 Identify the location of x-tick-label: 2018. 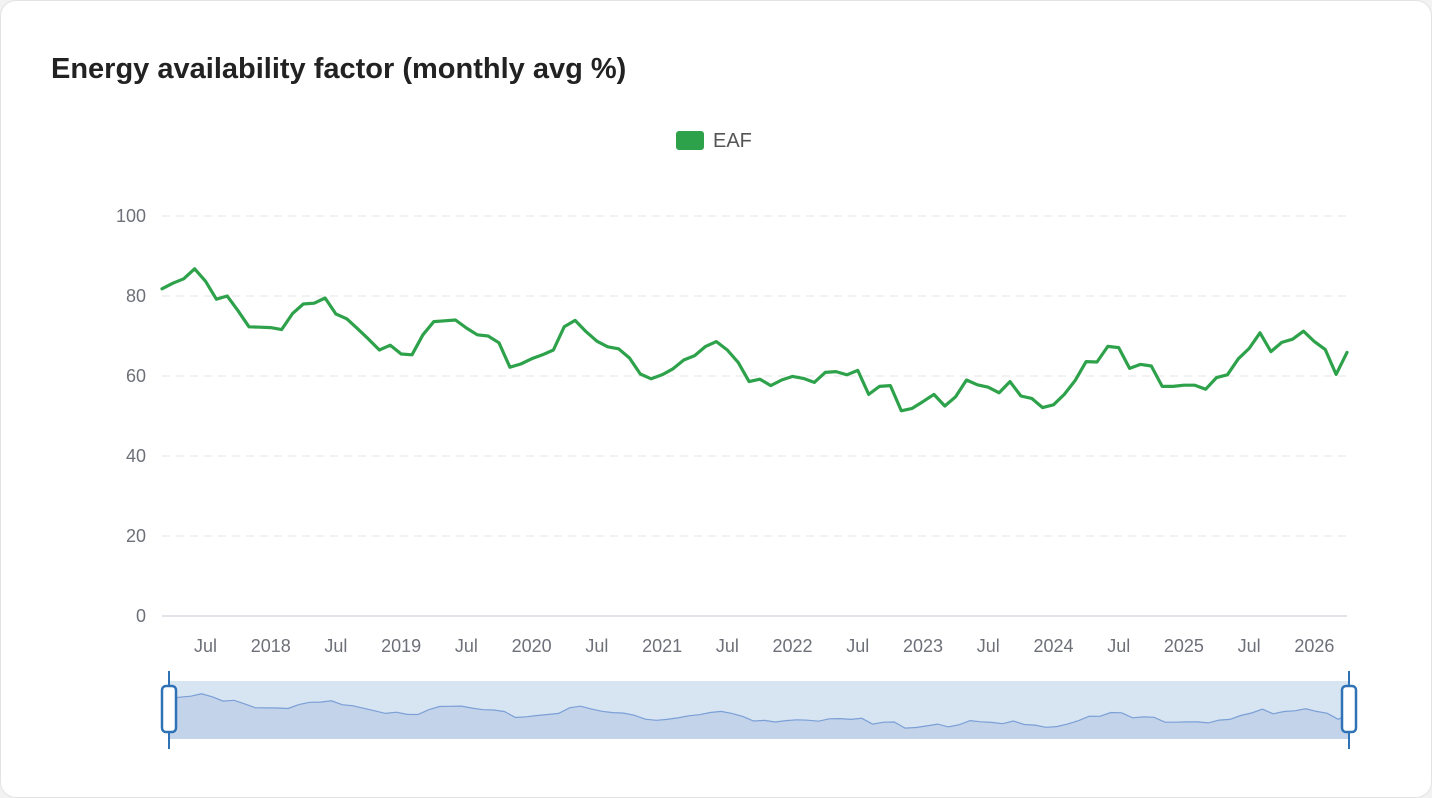
(271, 646).